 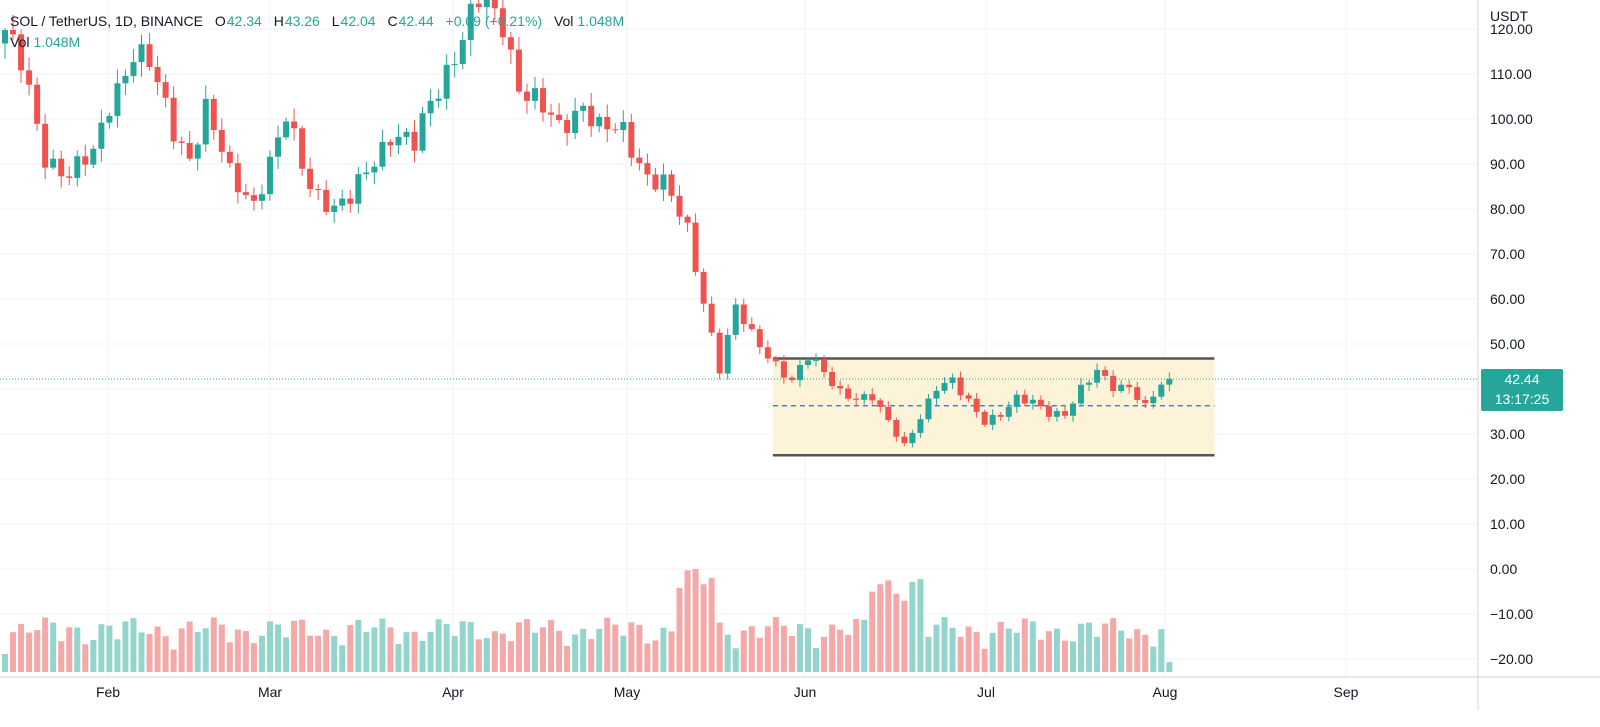 I want to click on y-tick-label: 60.00, so click(x=1507, y=299).